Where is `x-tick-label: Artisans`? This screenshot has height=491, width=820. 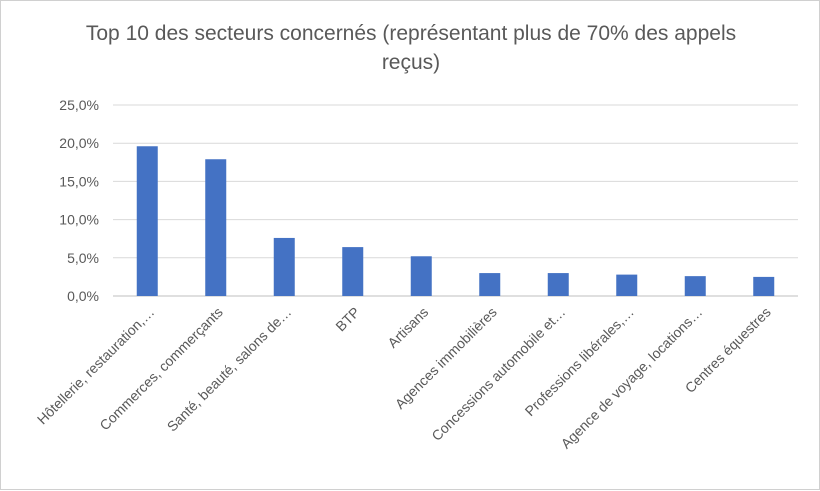 x-tick-label: Artisans is located at coordinates (407, 327).